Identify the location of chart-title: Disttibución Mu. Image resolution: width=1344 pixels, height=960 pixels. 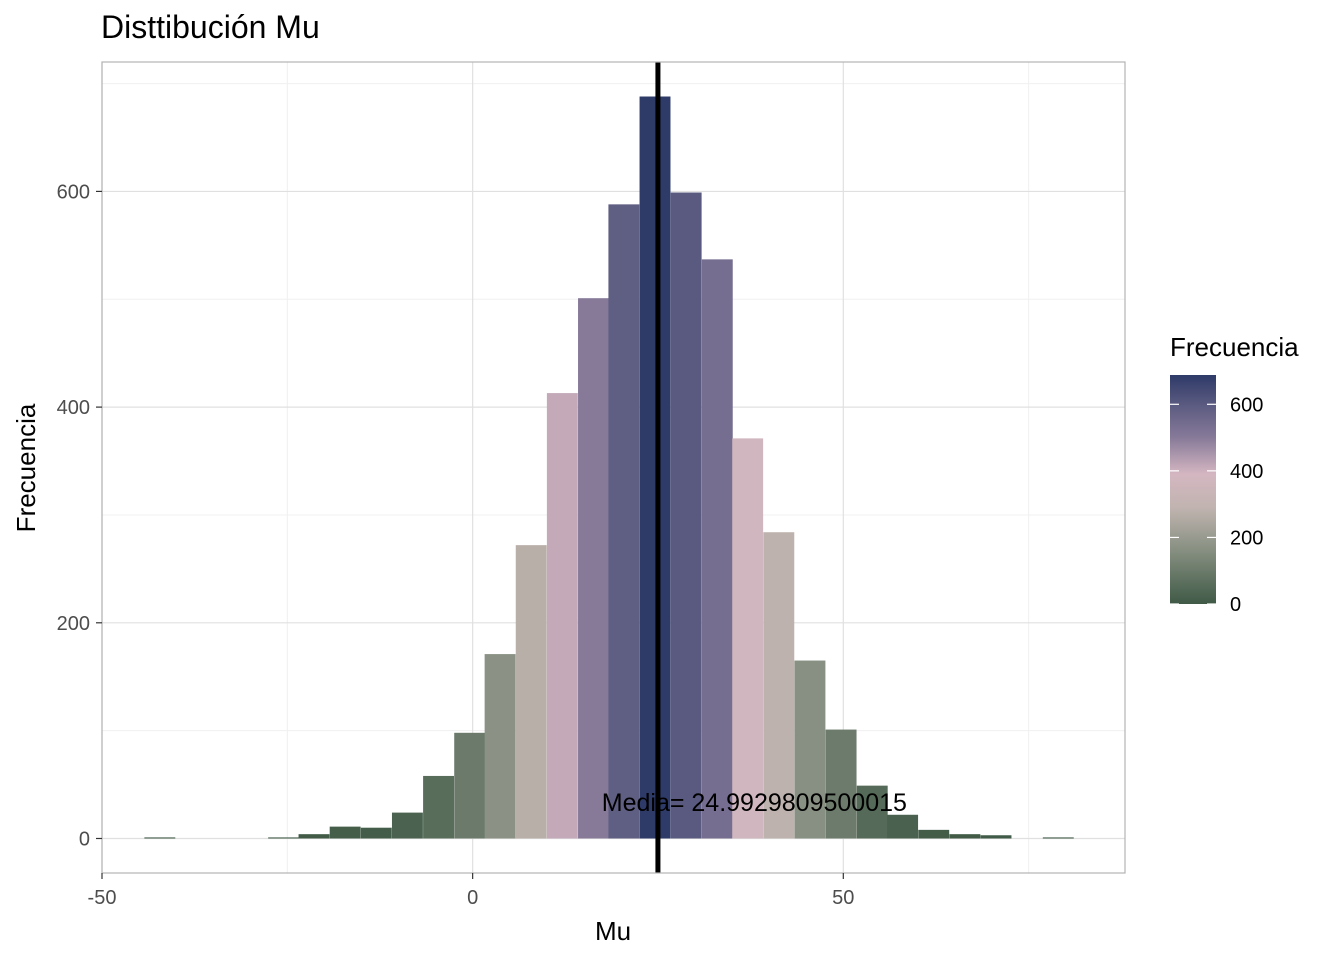
(210, 27).